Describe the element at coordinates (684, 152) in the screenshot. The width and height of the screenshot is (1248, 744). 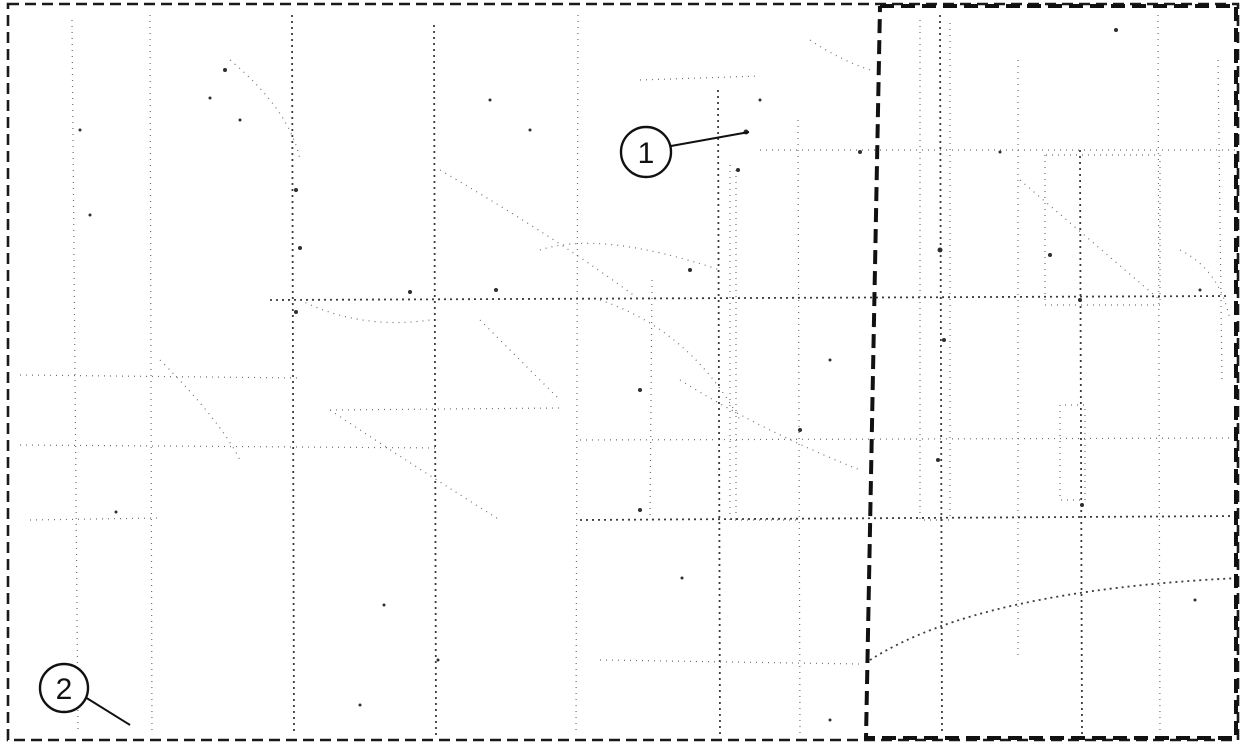
I see `callout-1: 1` at that location.